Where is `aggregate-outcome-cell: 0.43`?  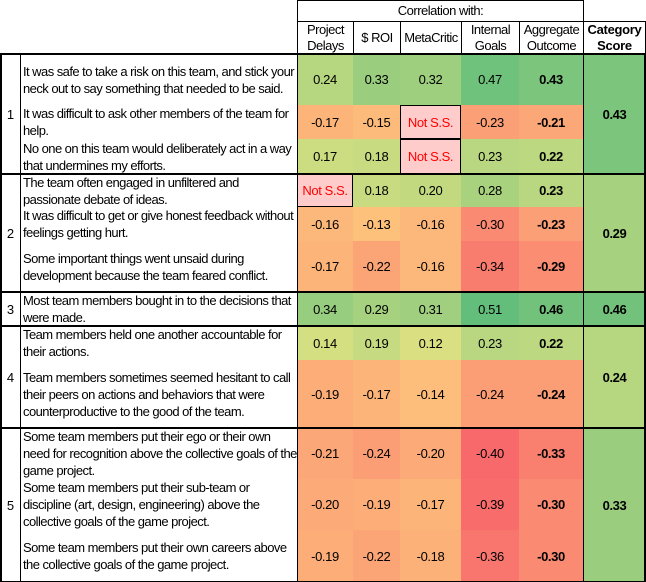 aggregate-outcome-cell: 0.43 is located at coordinates (551, 79).